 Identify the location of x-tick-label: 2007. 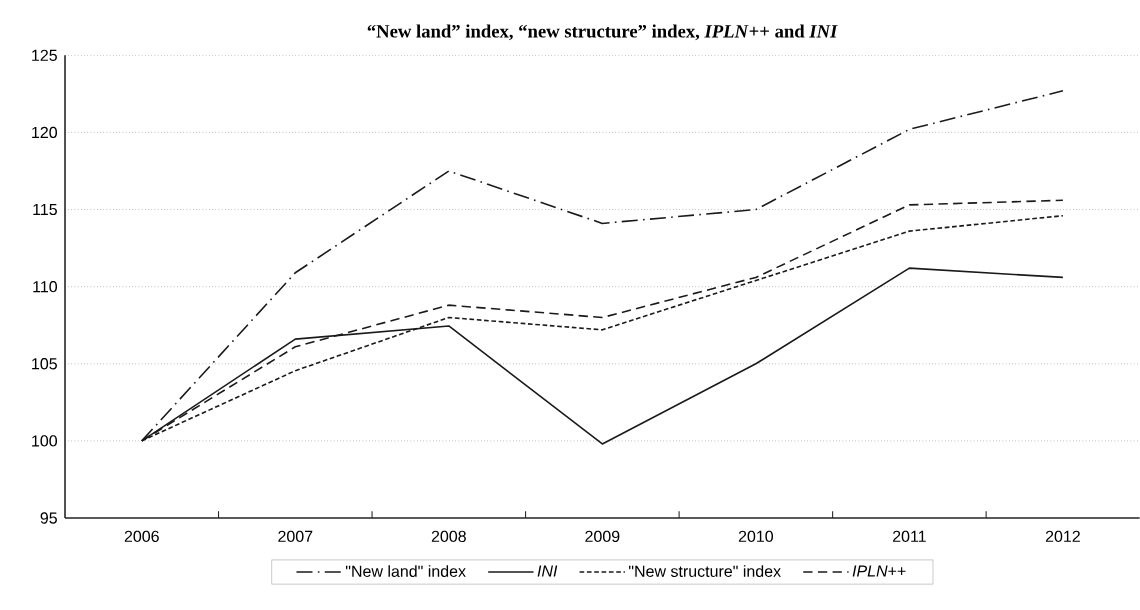
(295, 536).